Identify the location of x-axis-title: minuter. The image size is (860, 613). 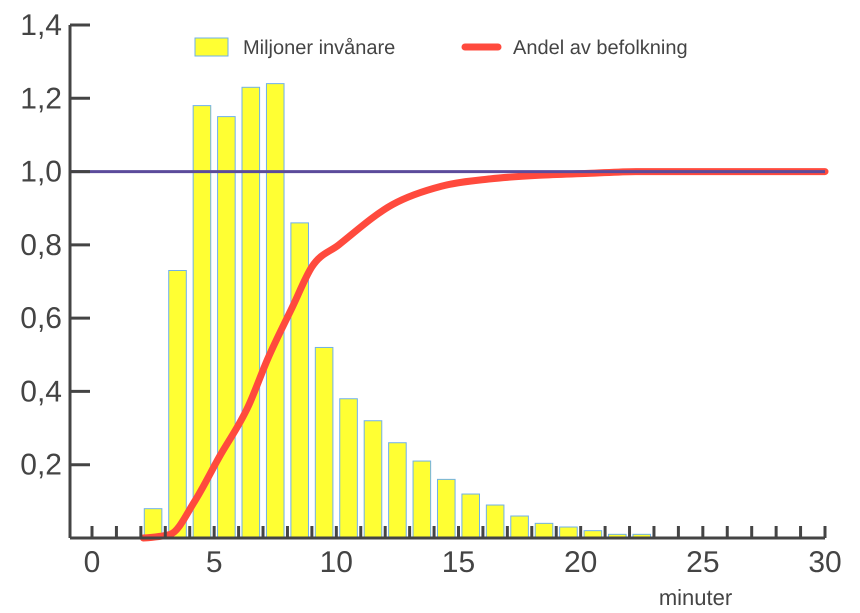
(695, 597).